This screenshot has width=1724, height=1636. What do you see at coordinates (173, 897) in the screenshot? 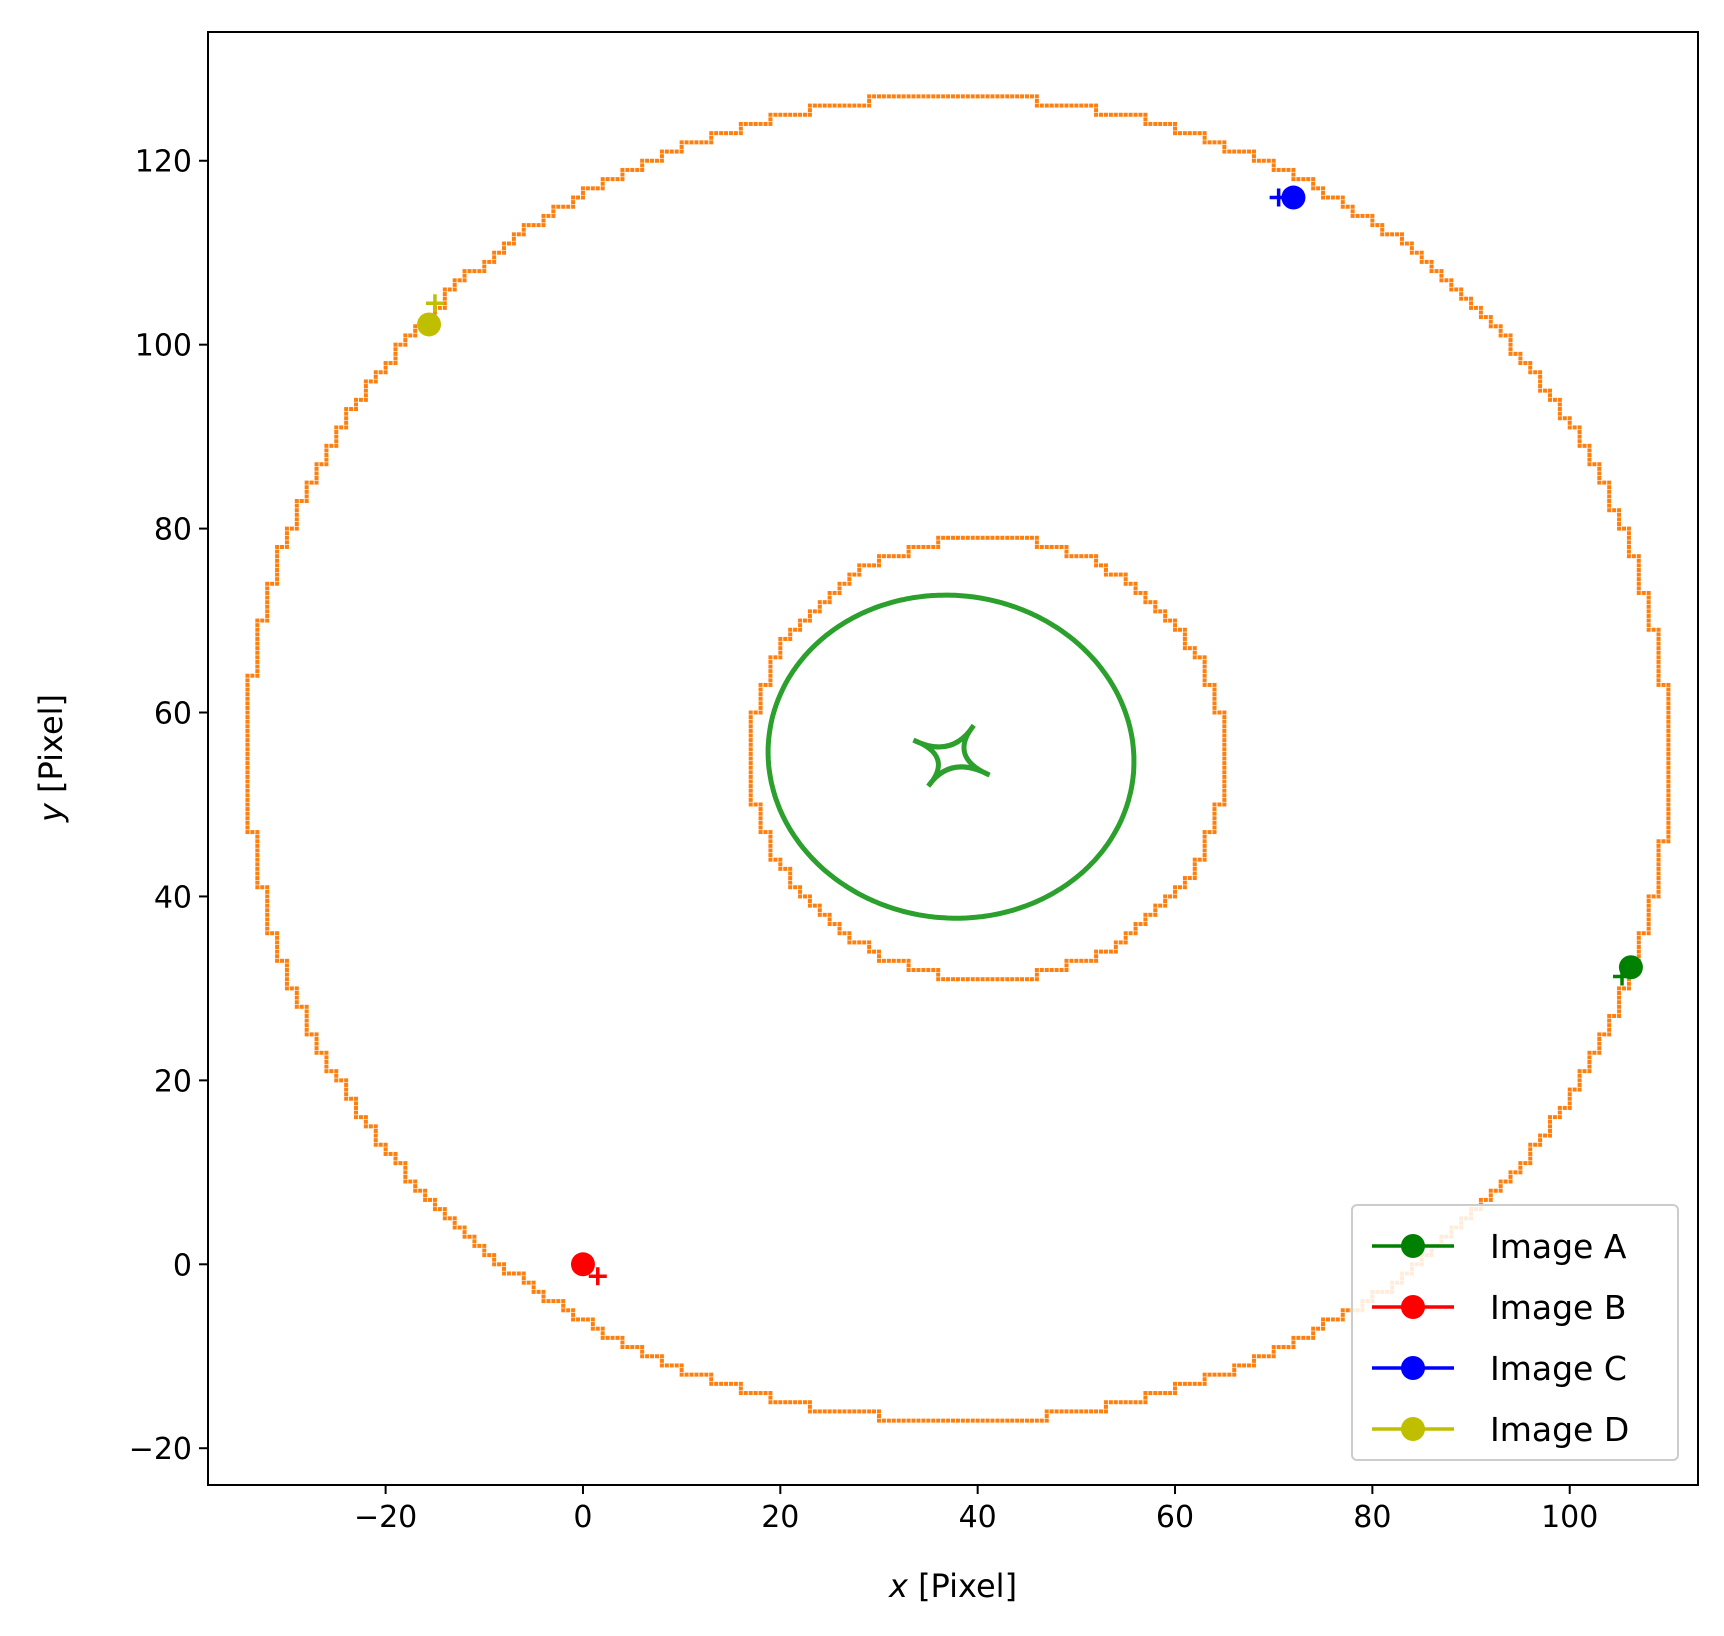
I see `y-tick-label: 40` at bounding box center [173, 897].